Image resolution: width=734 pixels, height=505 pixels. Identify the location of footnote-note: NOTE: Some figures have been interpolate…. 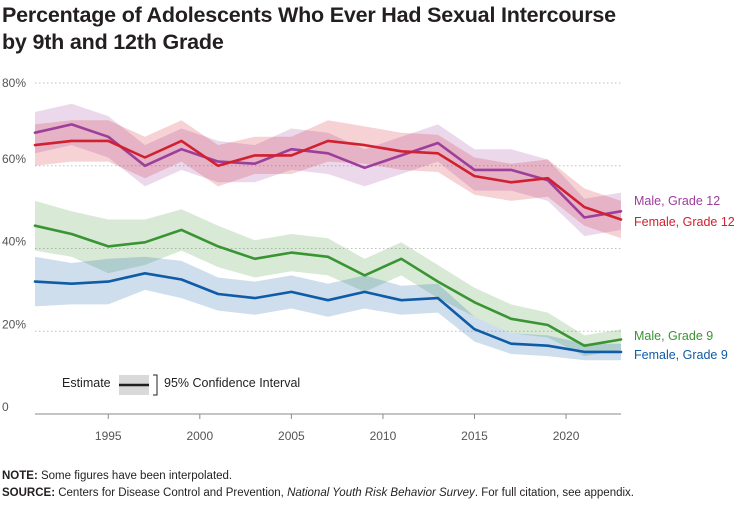
(367, 476).